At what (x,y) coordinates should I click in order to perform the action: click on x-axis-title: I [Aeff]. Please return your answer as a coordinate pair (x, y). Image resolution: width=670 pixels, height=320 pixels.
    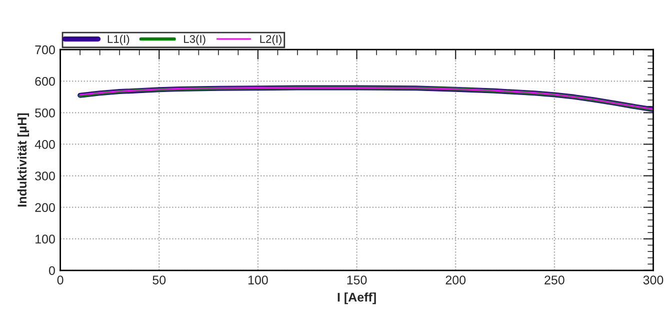
    Looking at the image, I should click on (357, 298).